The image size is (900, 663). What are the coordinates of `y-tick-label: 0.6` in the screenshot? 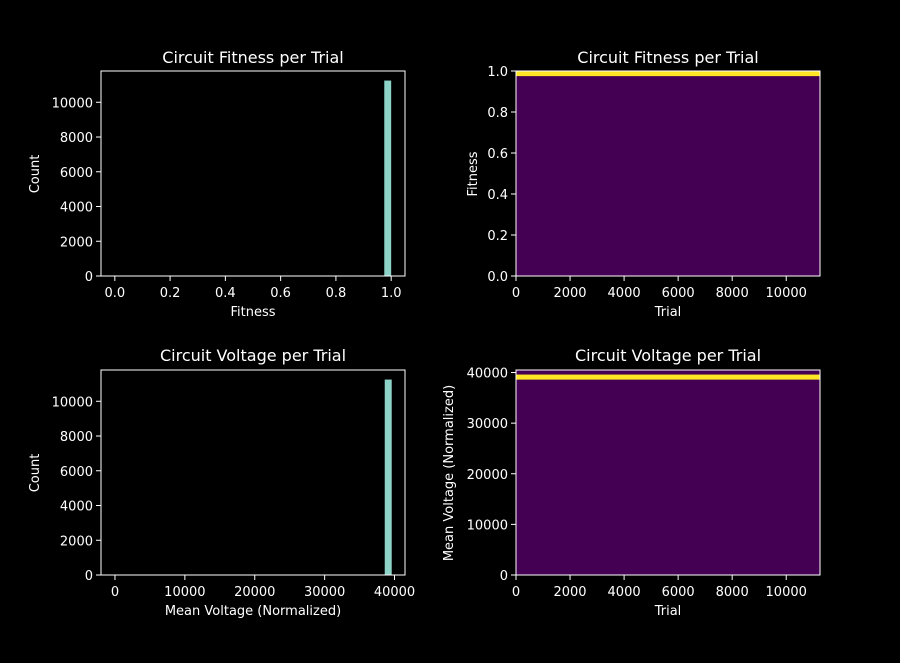 It's located at (497, 154).